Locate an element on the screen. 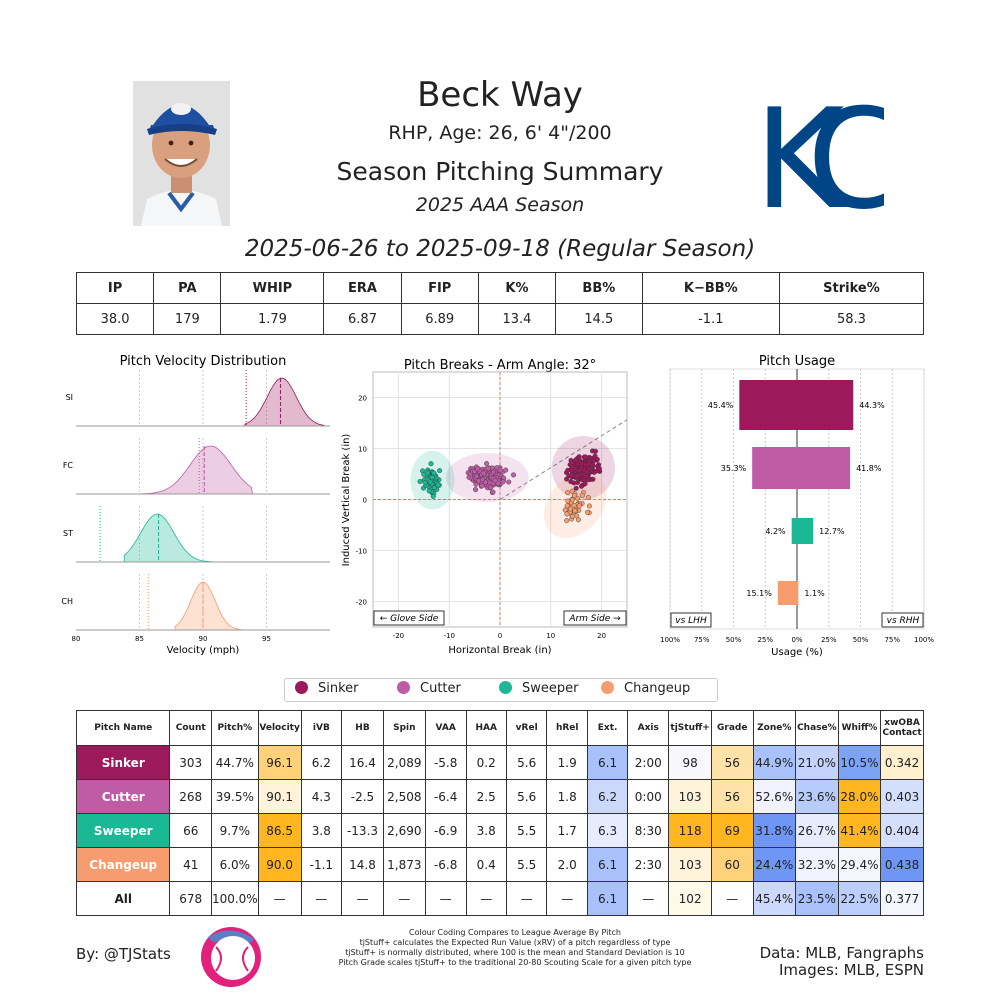  usage-label-lhh: 35.3% is located at coordinates (734, 468).